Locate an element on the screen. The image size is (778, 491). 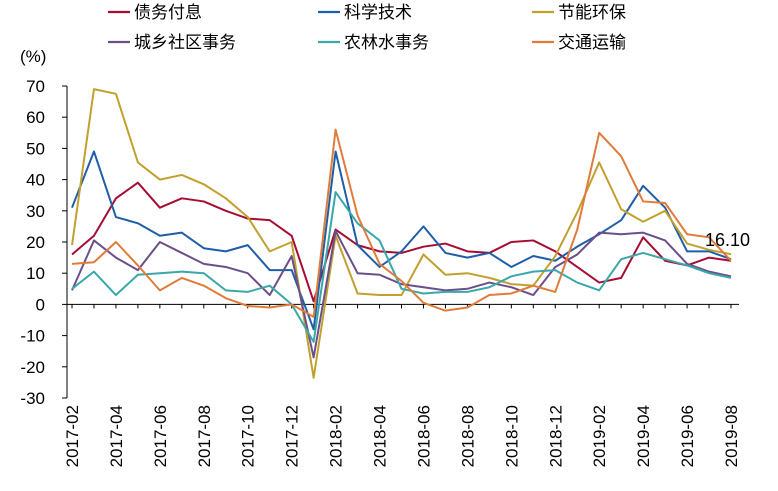
y-tick-label: 70 is located at coordinates (35, 86).